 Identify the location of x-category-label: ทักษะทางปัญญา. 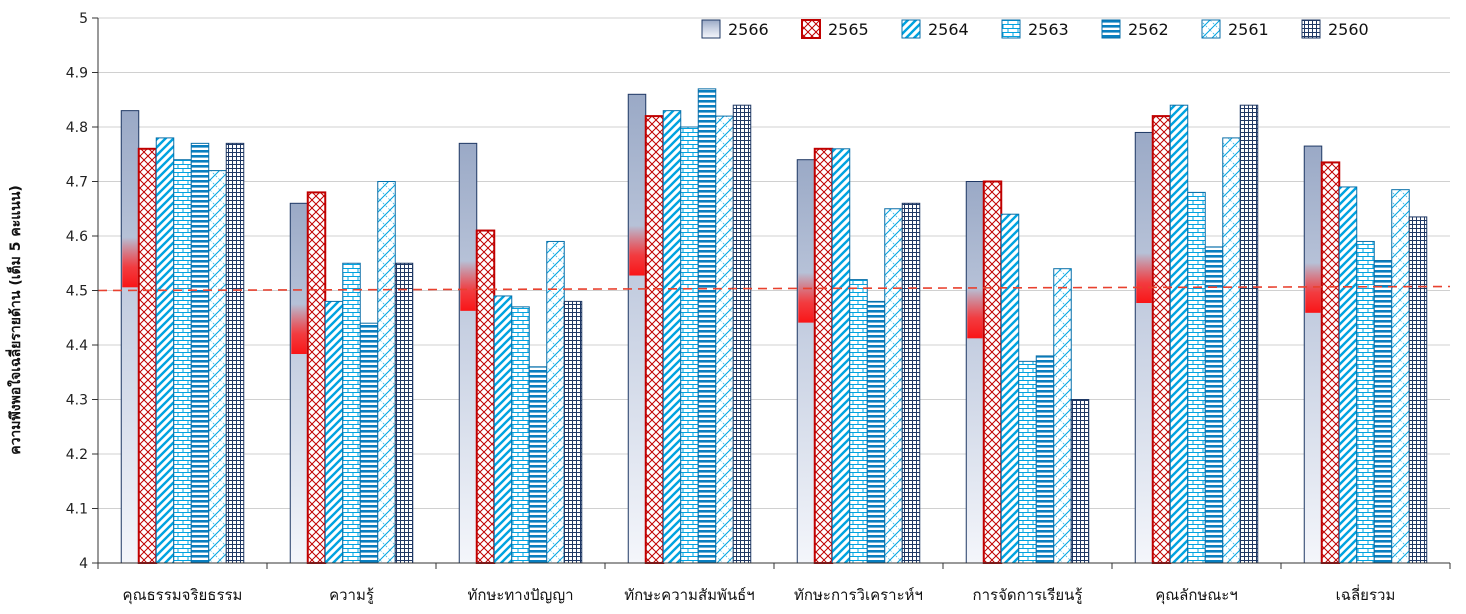
(520, 595).